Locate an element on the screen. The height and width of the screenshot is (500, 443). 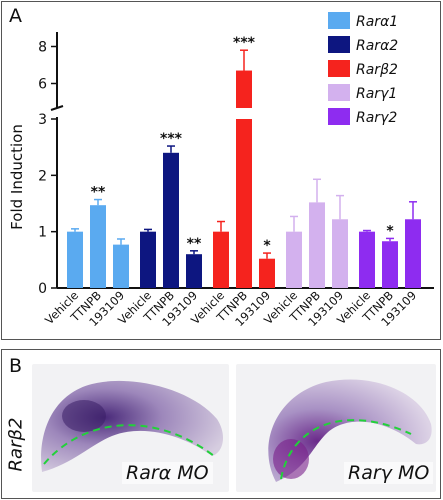
side-label: Rarβ2 is located at coordinates (16, 442).